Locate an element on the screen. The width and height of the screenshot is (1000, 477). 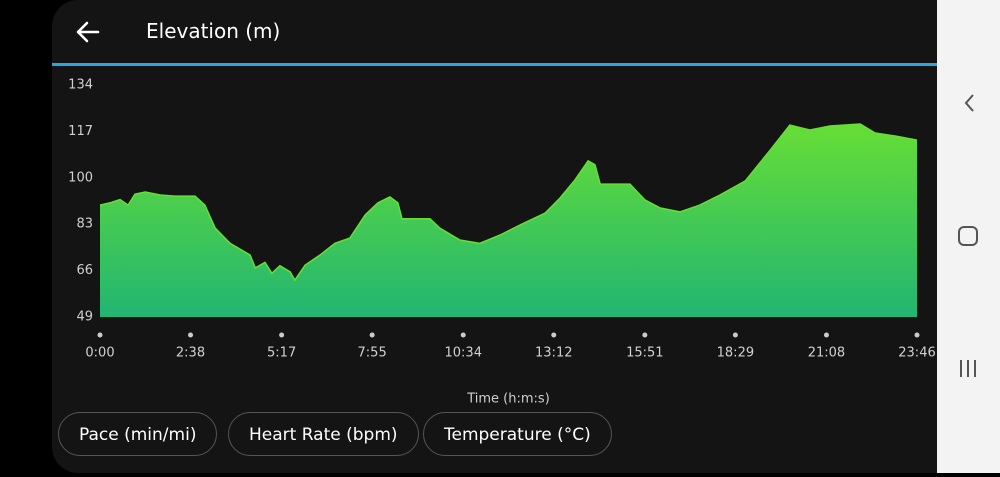
x-tick-label: 21:08 is located at coordinates (826, 353).